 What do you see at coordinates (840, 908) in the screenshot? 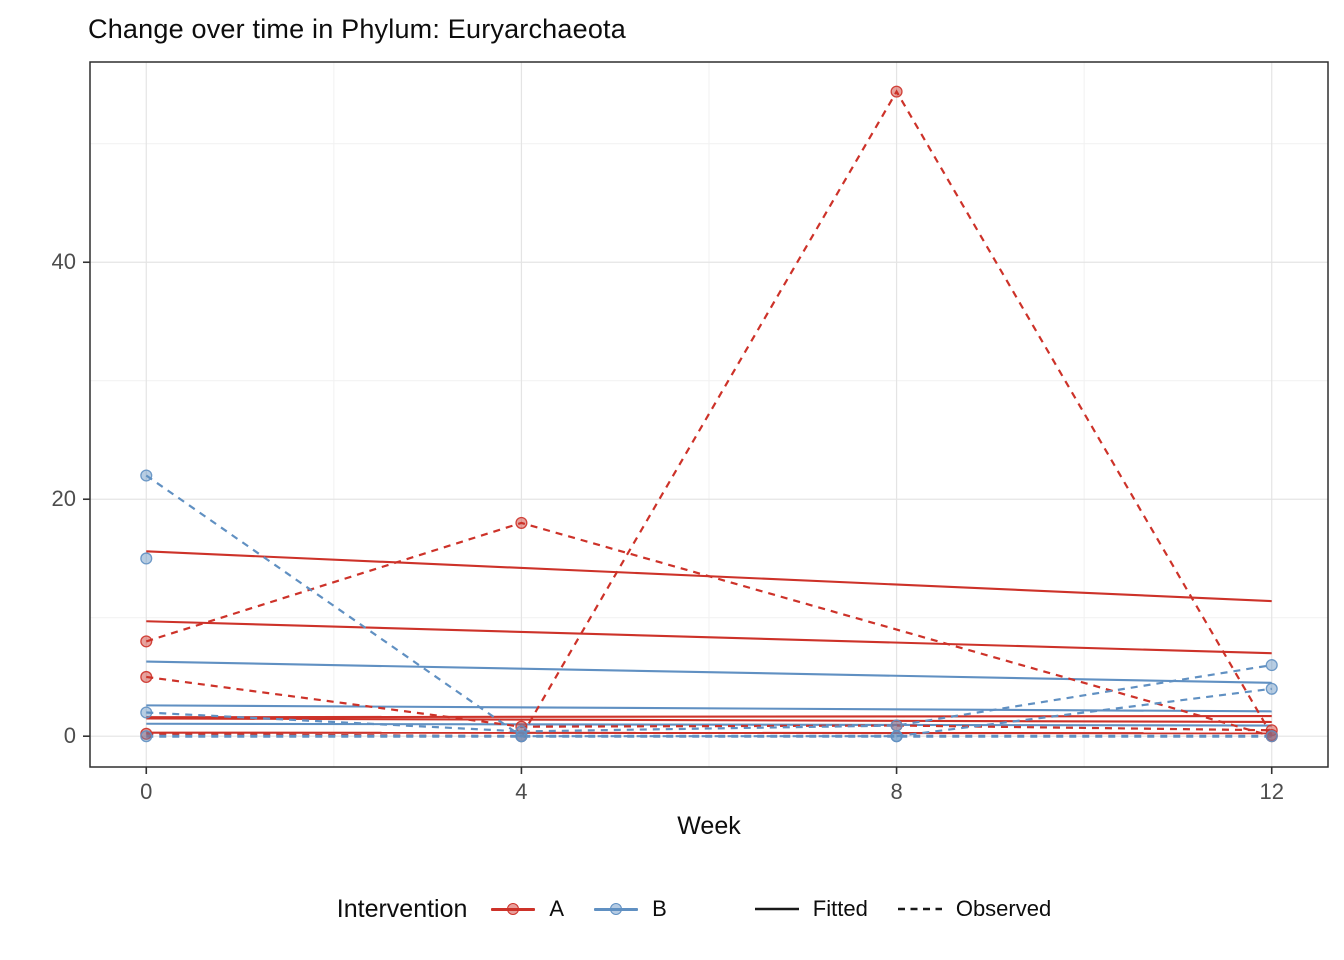
I see `legend-label-fitted: Fitted` at bounding box center [840, 908].